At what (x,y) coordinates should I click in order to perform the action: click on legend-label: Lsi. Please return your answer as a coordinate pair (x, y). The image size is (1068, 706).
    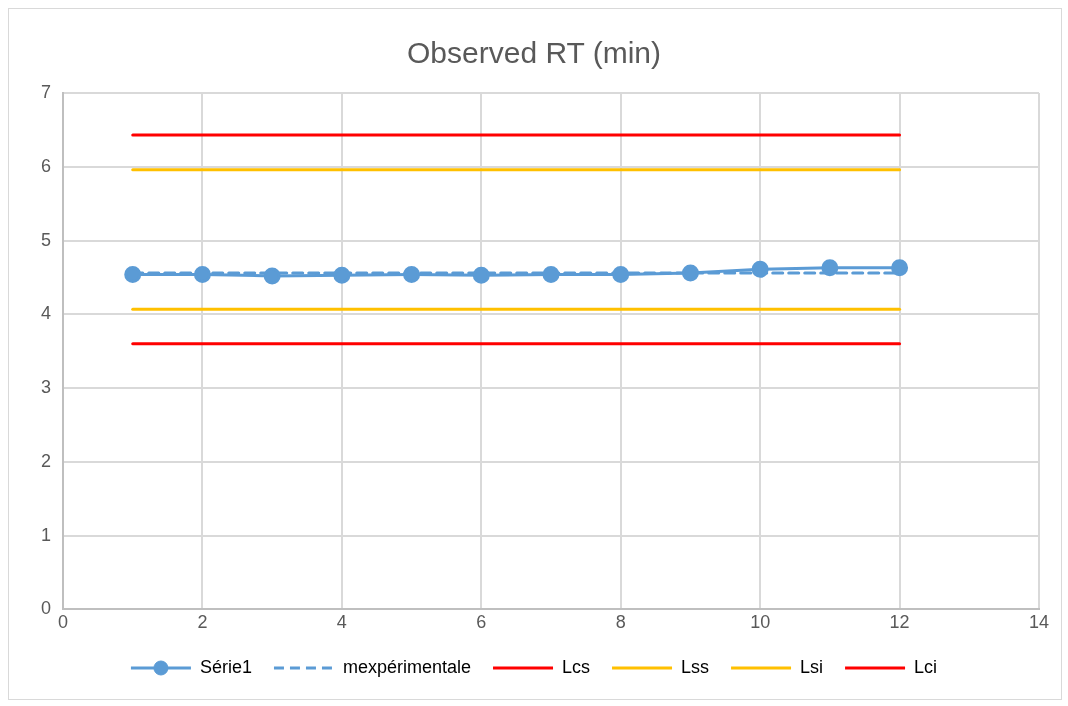
    Looking at the image, I should click on (812, 666).